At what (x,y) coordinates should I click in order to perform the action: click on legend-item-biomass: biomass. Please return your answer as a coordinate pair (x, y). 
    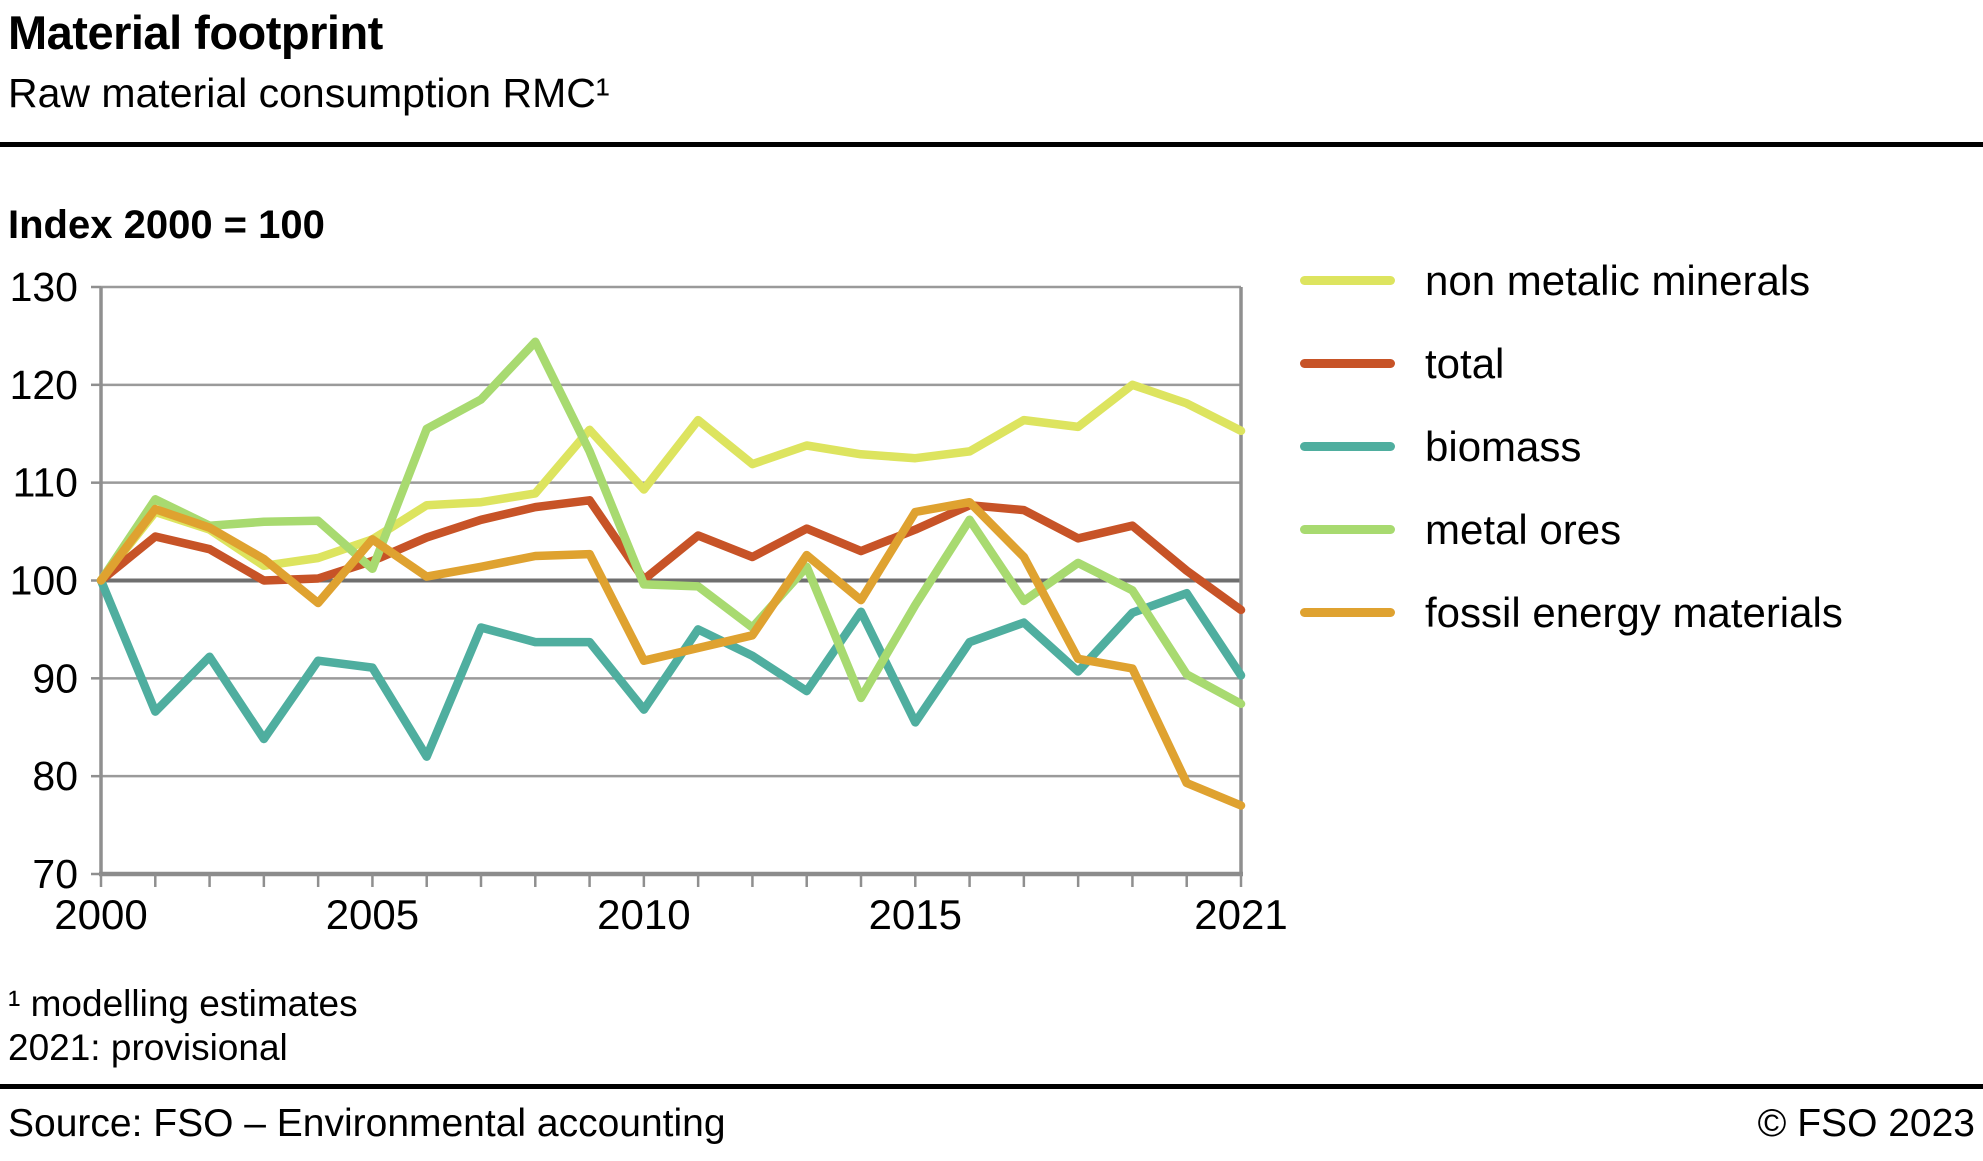
    Looking at the image, I should click on (1571, 446).